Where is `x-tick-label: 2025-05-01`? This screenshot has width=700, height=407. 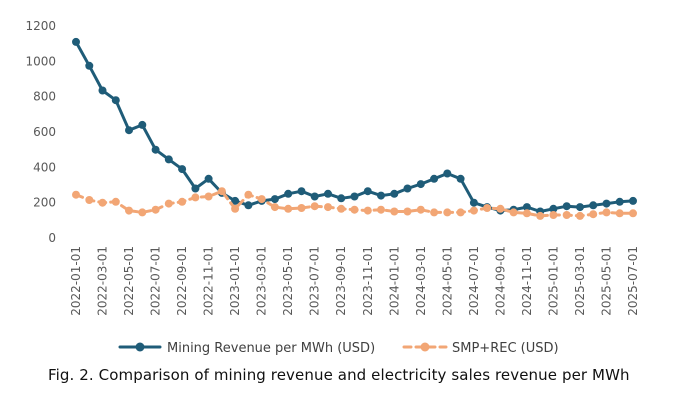
x-tick-label: 2025-05-01 is located at coordinates (606, 281).